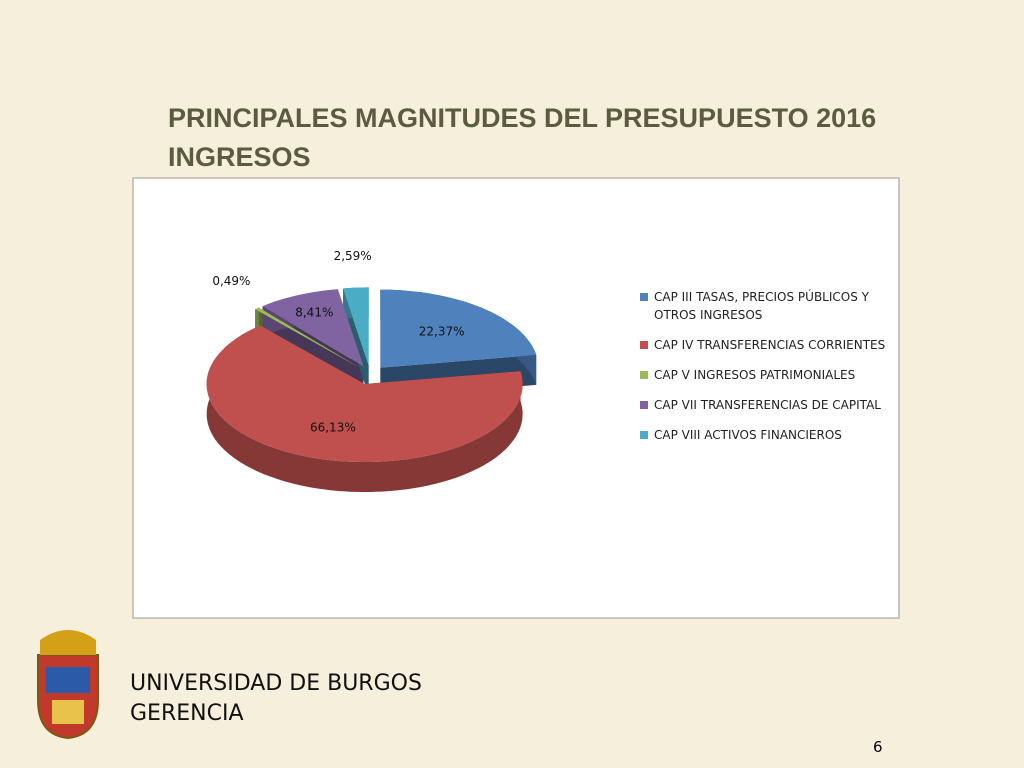 The image size is (1024, 768). What do you see at coordinates (755, 375) in the screenshot?
I see `legend-label: CAP V INGRESOS PATRIMONIALES` at bounding box center [755, 375].